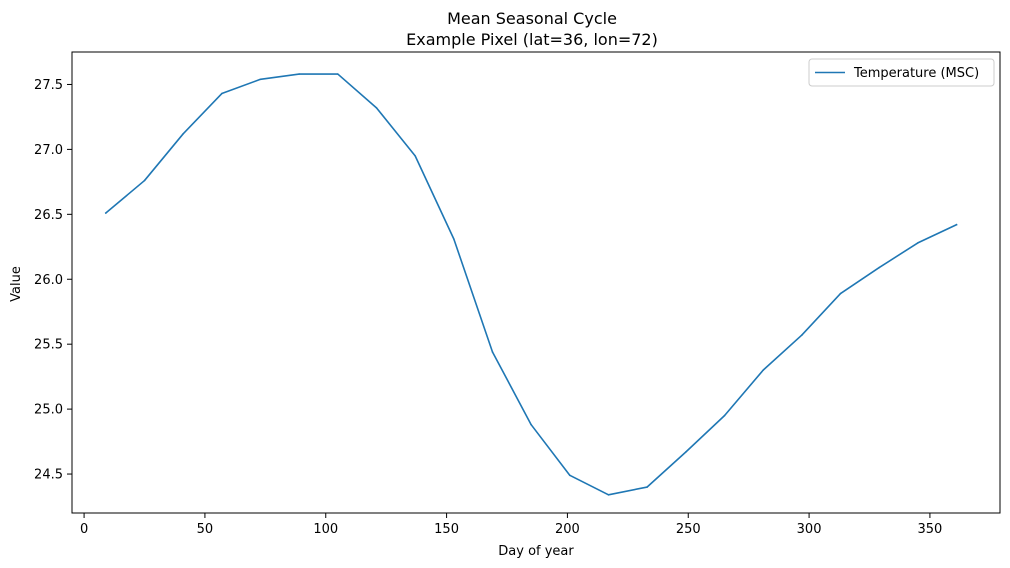 This screenshot has width=1010, height=568. I want to click on y-tick-label: 27.0, so click(48, 150).